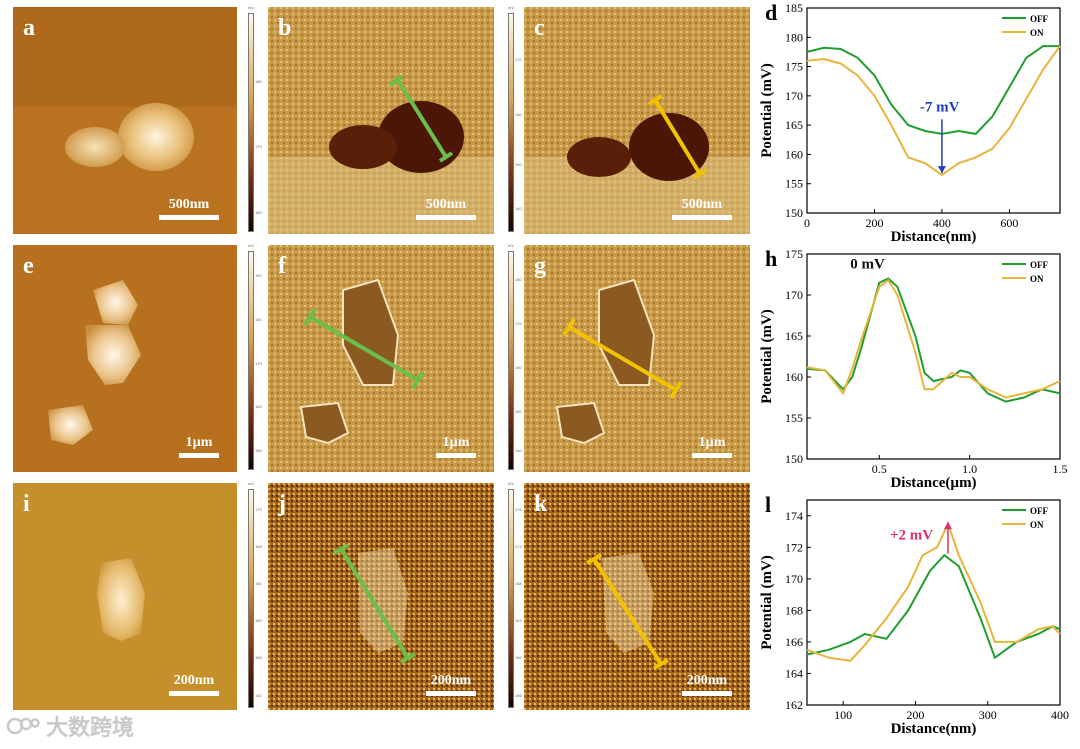 The width and height of the screenshot is (1080, 749). What do you see at coordinates (794, 213) in the screenshot?
I see `y-tick-label: 150` at bounding box center [794, 213].